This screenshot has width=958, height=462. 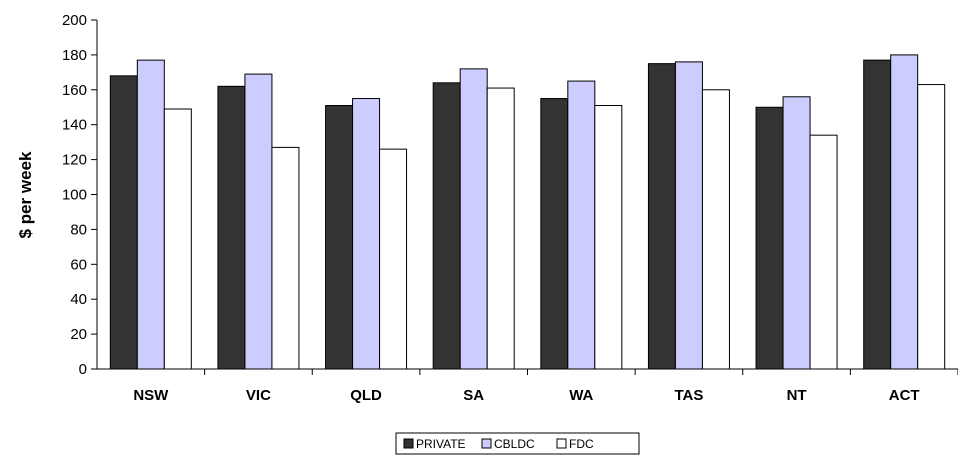 I want to click on bar-fdc-wa, so click(x=608, y=237).